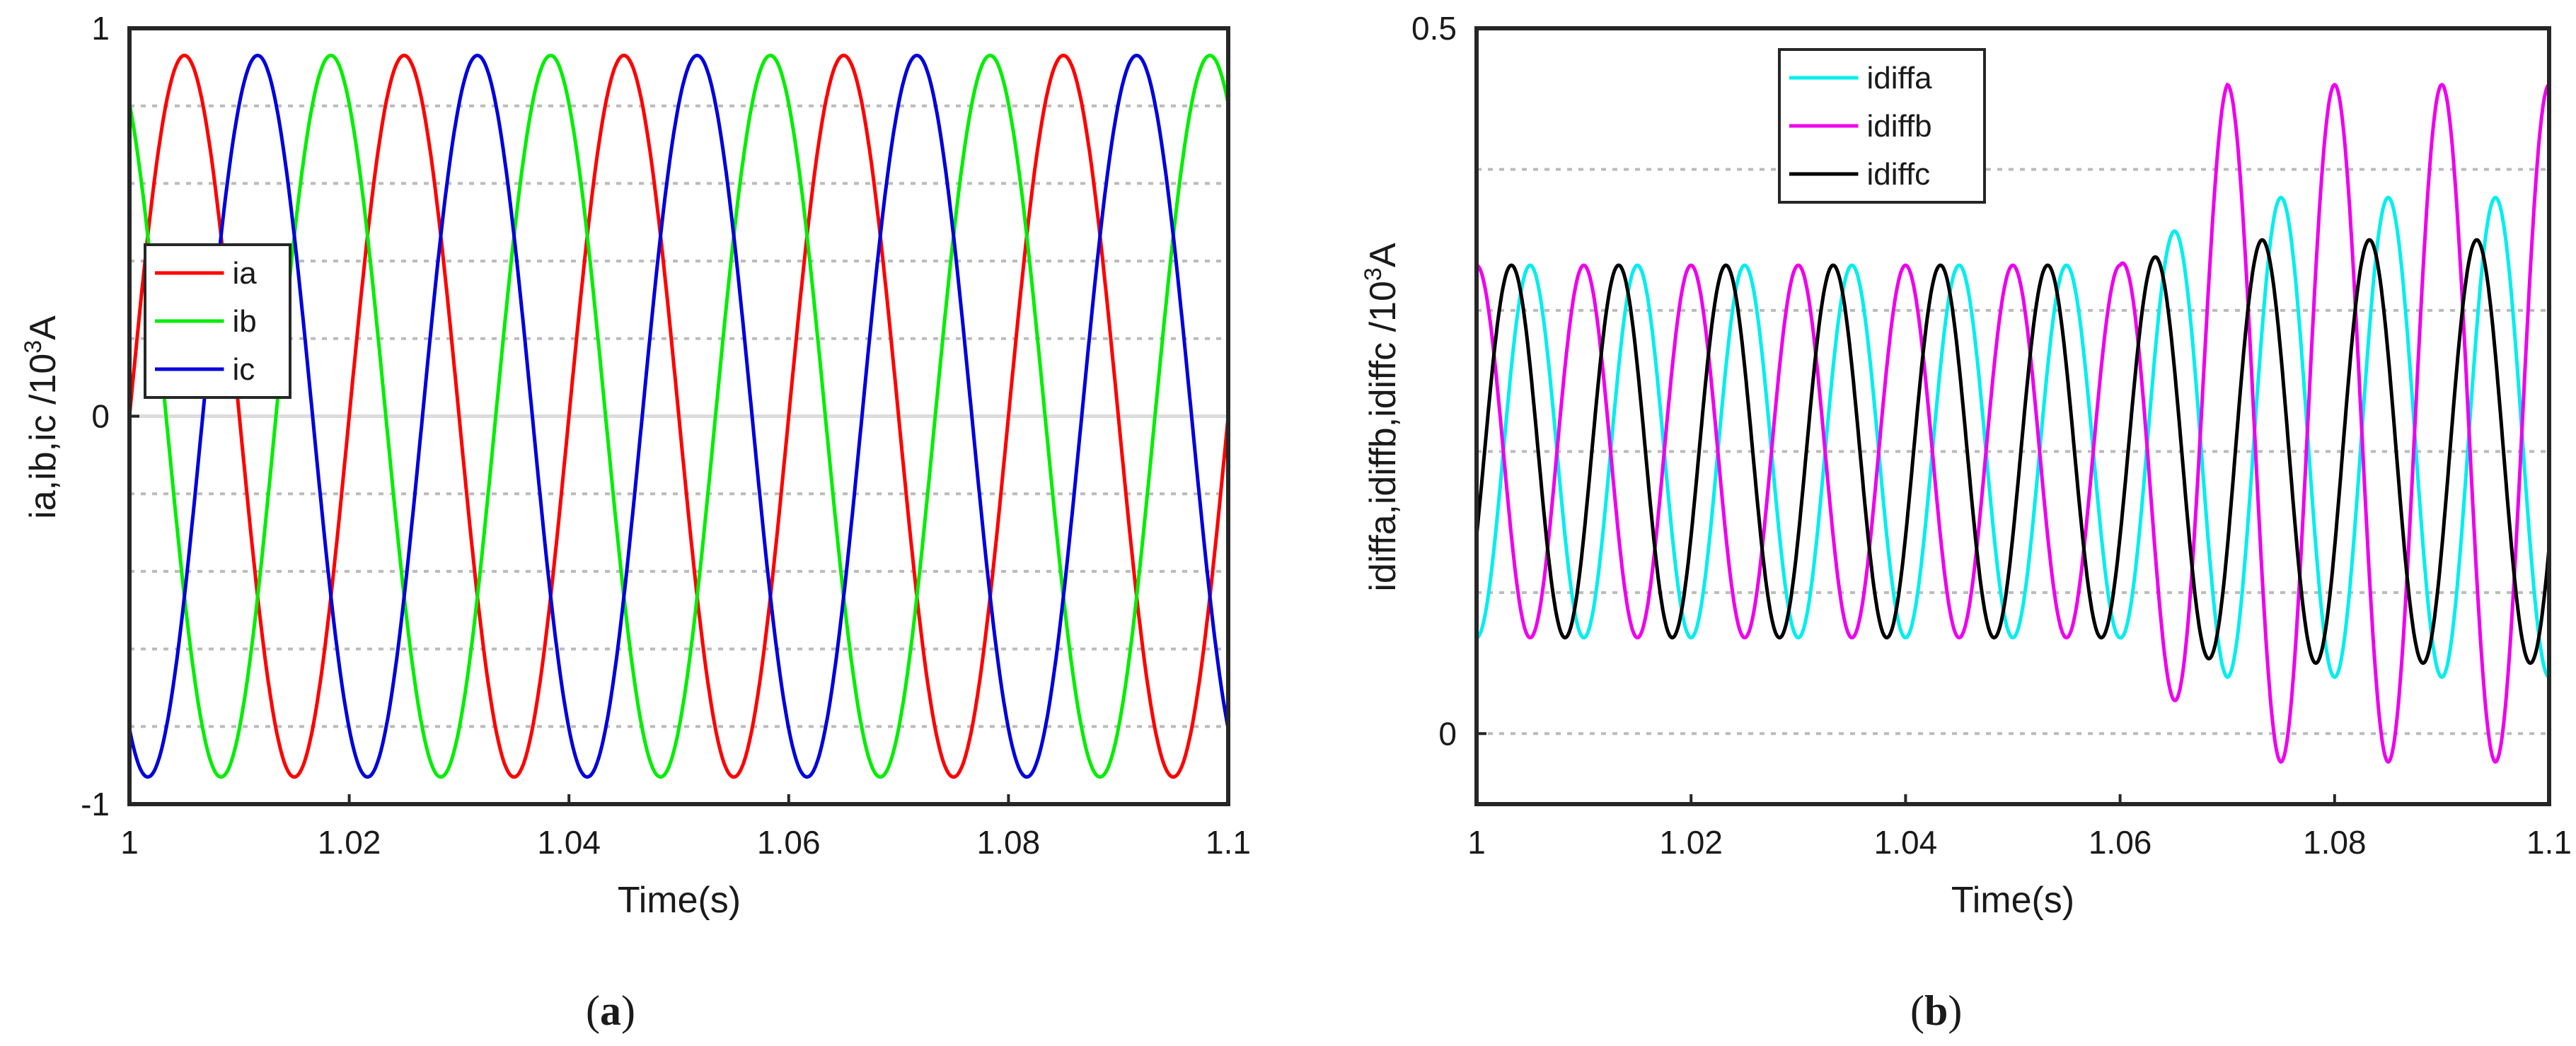  I want to click on panel-label-b-letter: b, so click(1936, 1011).